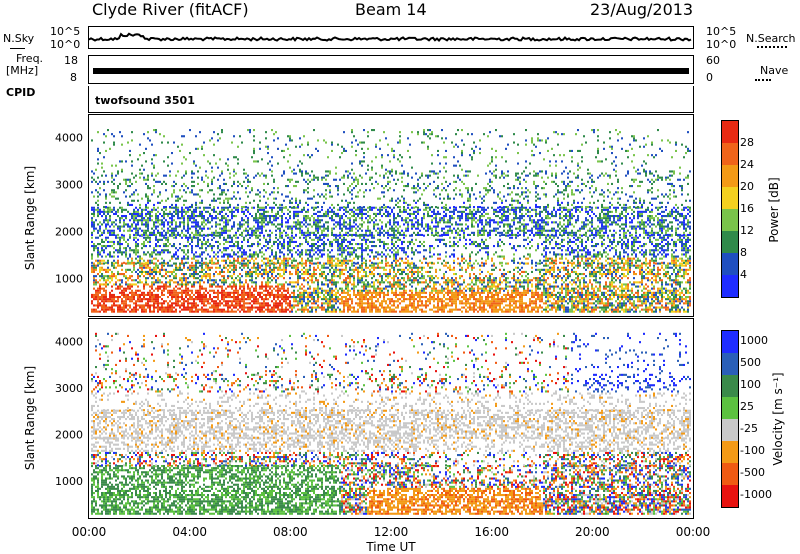  Describe the element at coordinates (69, 279) in the screenshot. I see `power-ytick-label: 1000` at that location.